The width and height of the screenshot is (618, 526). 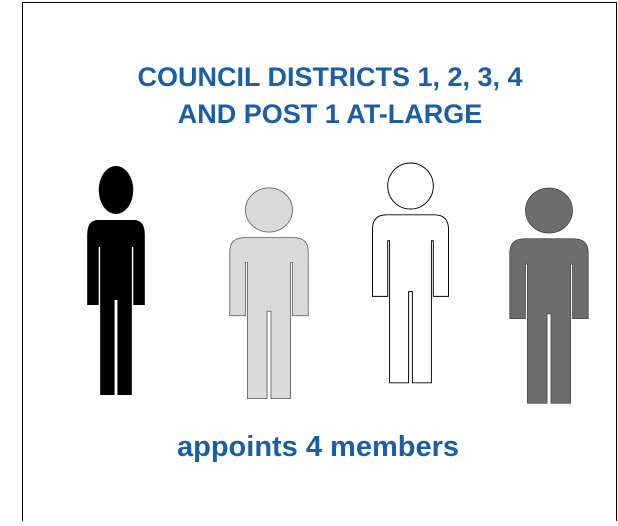 I want to click on title-line: AND POST 1 AT-LARGE, so click(x=330, y=114).